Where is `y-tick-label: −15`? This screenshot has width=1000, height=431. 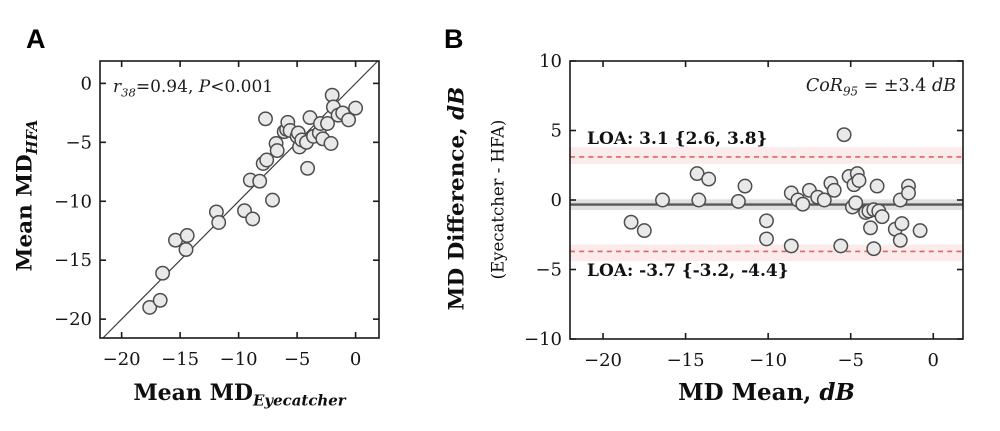 y-tick-label: −15 is located at coordinates (73, 260).